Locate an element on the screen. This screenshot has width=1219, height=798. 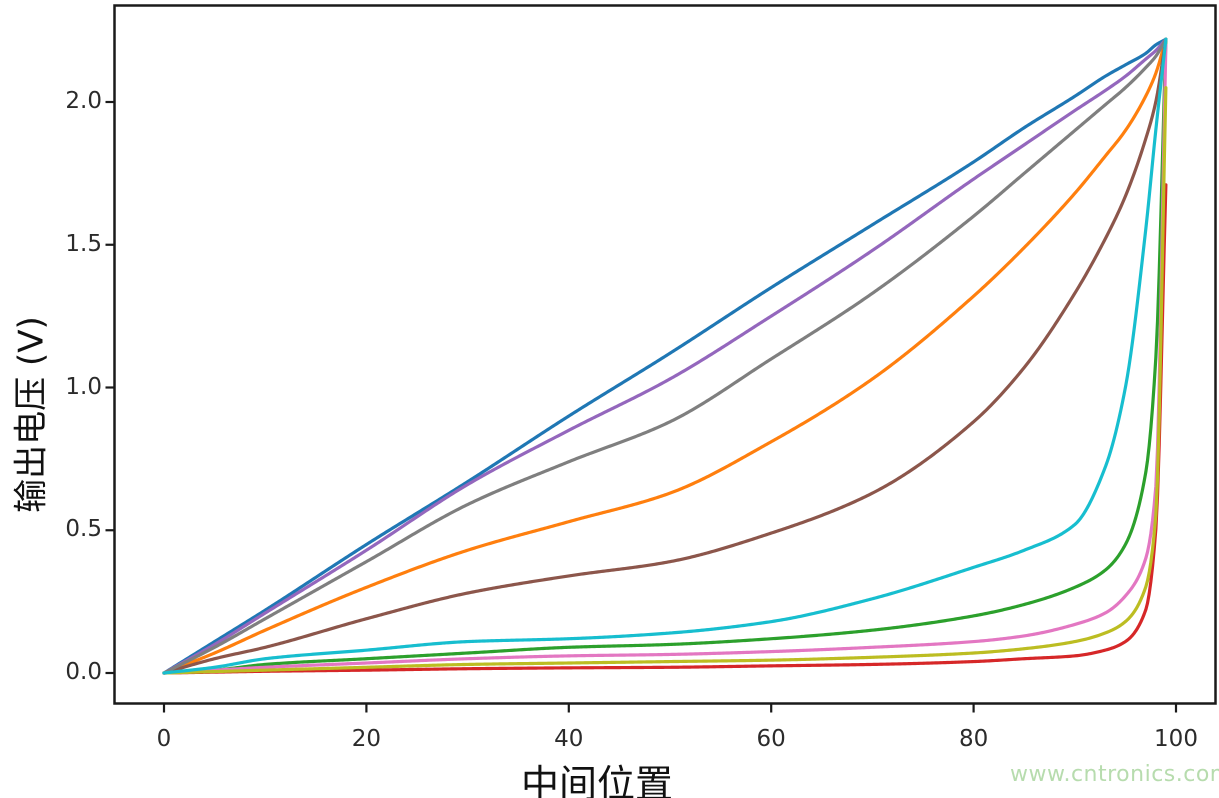
y-tick-label: 2.0 is located at coordinates (83, 101).